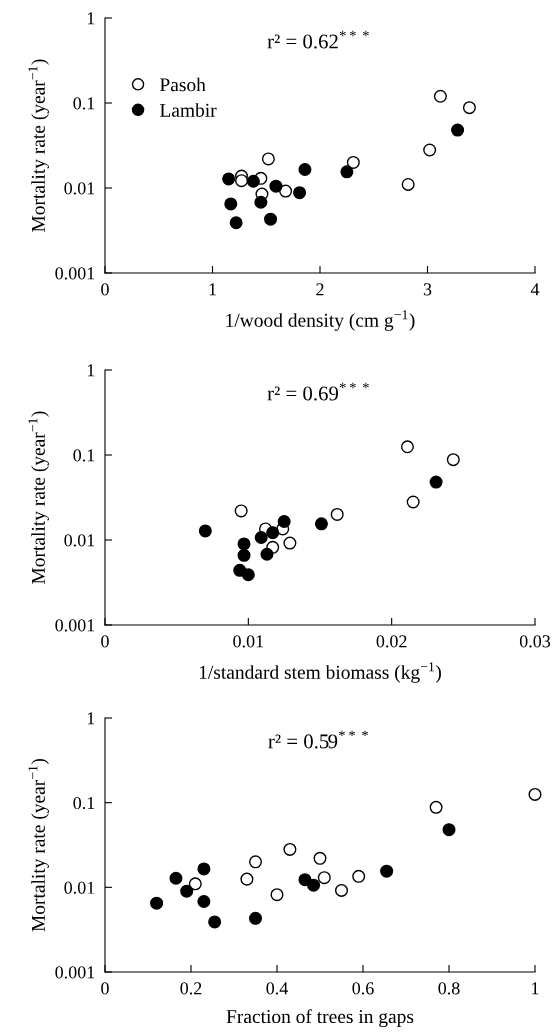 Image resolution: width=560 pixels, height=1032 pixels. Describe the element at coordinates (318, 739) in the screenshot. I see `annotation: r² = 0.59$^{***}$` at that location.